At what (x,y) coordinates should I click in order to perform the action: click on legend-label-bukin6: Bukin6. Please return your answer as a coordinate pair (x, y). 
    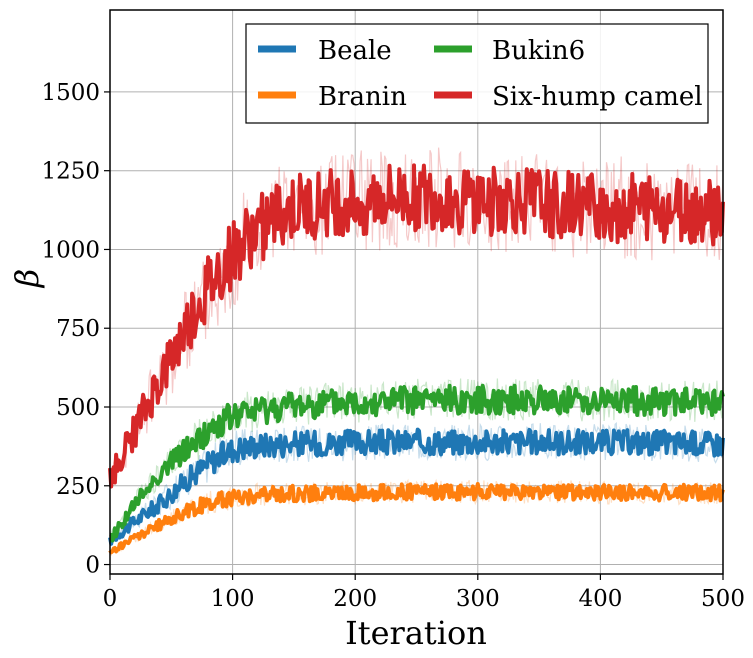
    Looking at the image, I should click on (538, 51).